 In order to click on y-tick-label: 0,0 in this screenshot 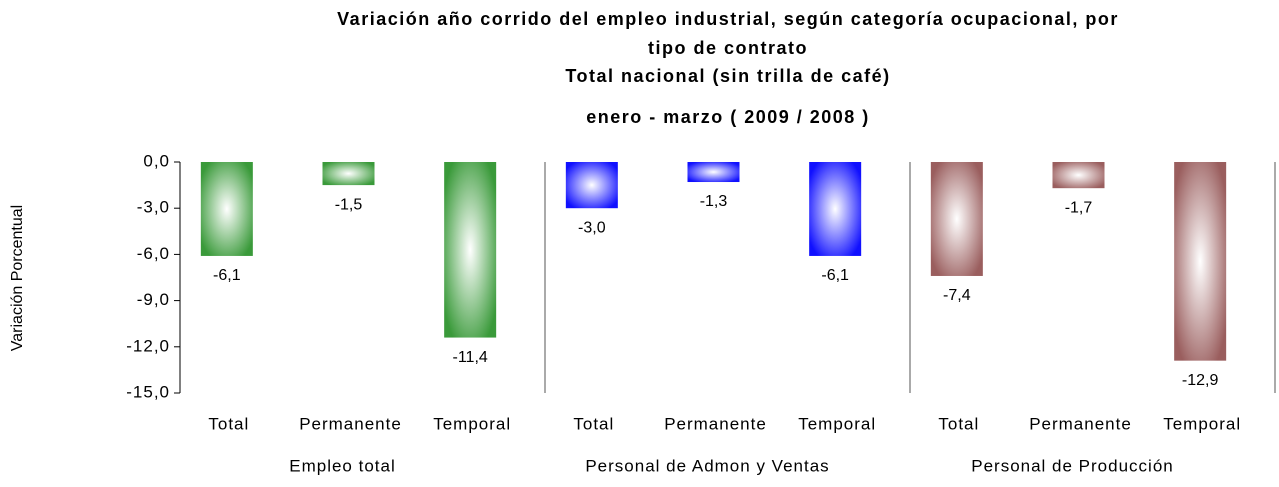, I will do `click(156, 160)`.